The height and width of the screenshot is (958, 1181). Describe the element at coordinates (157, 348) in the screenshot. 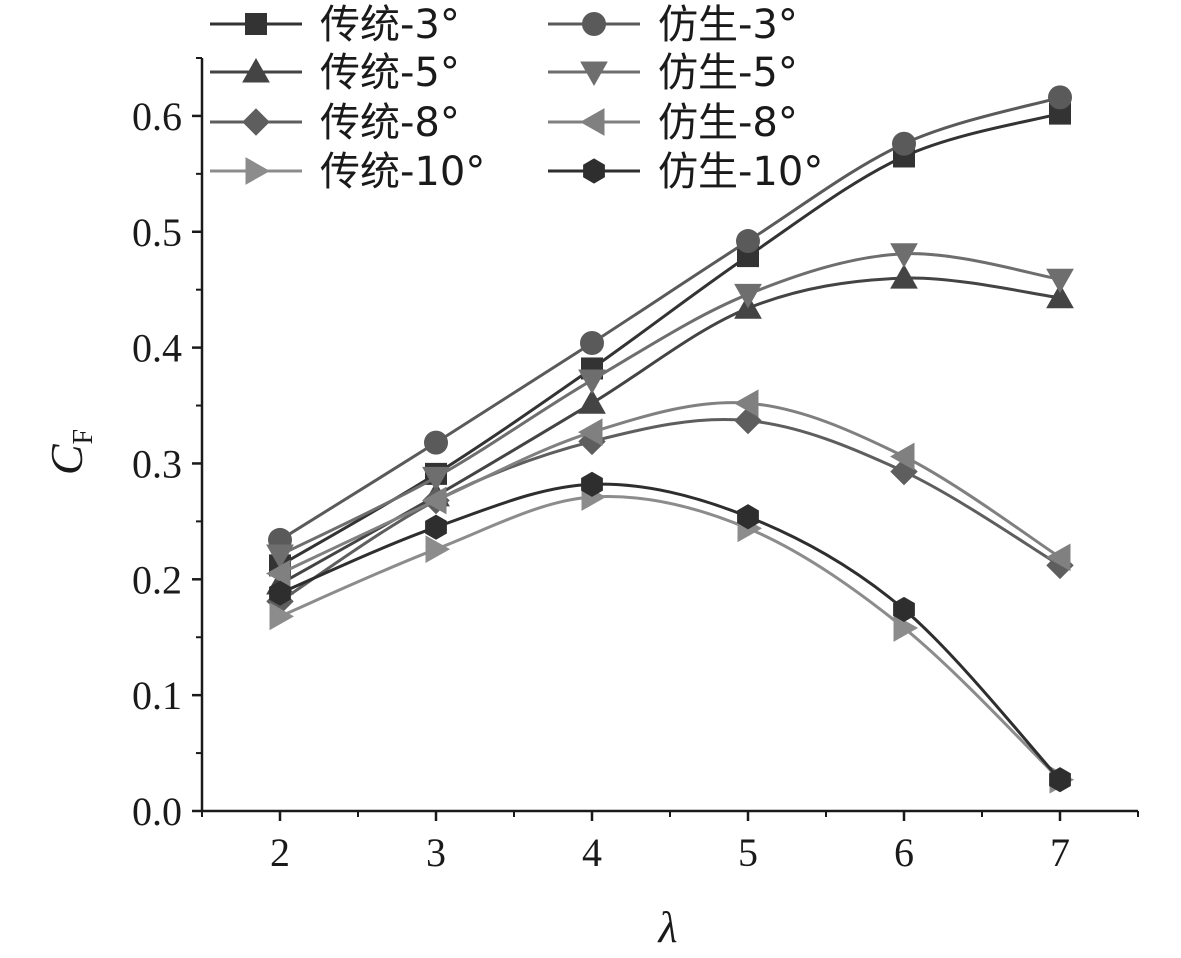

I see `y-tick-label: 0.4` at that location.